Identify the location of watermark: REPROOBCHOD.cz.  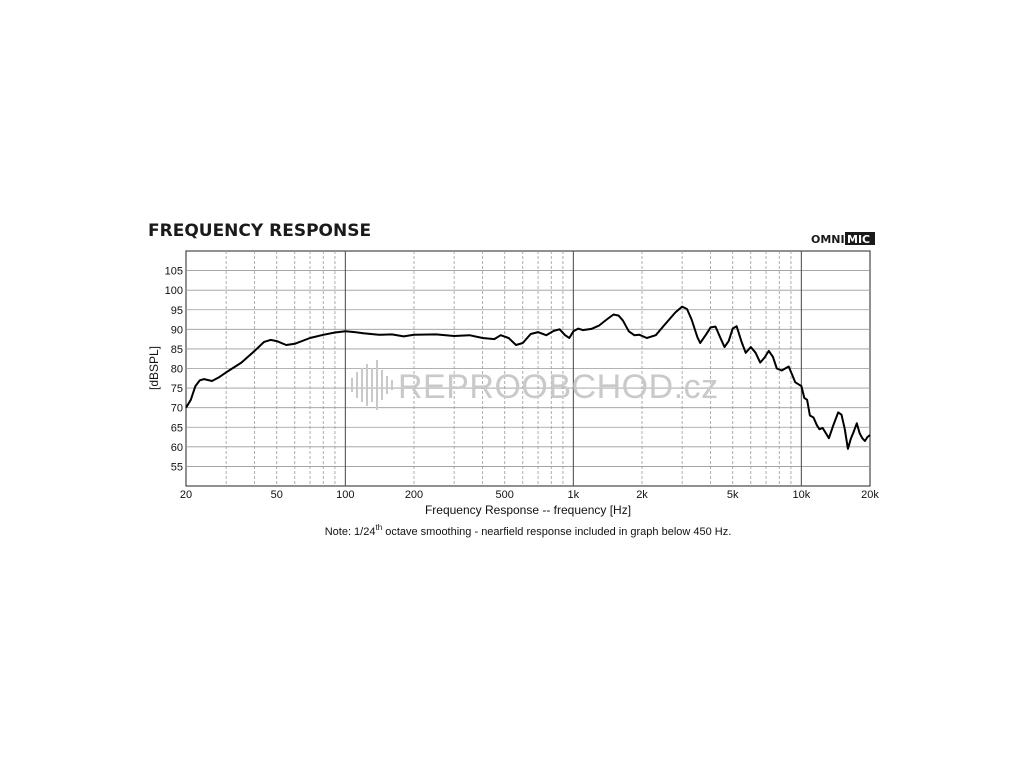
(535, 385).